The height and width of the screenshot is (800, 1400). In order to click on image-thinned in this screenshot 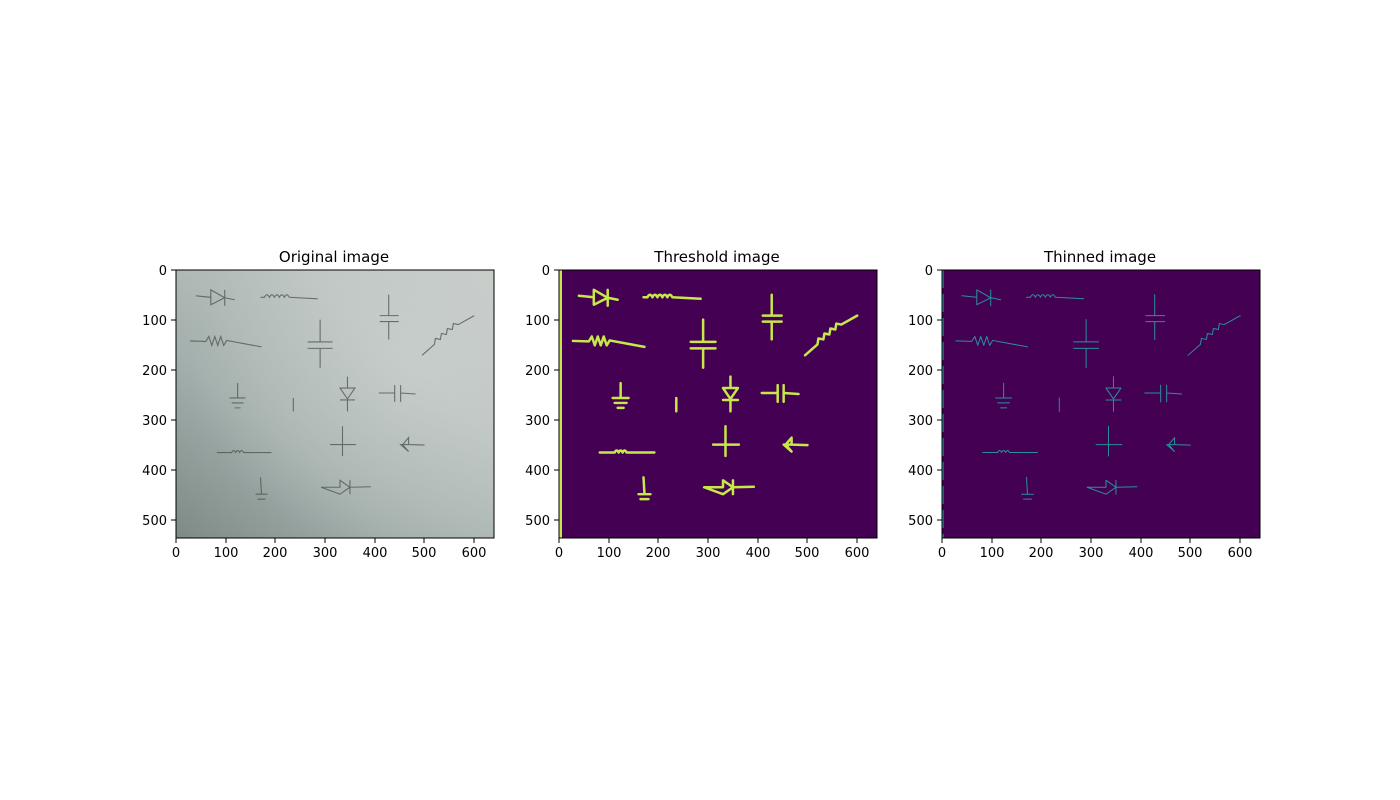, I will do `click(1101, 404)`.